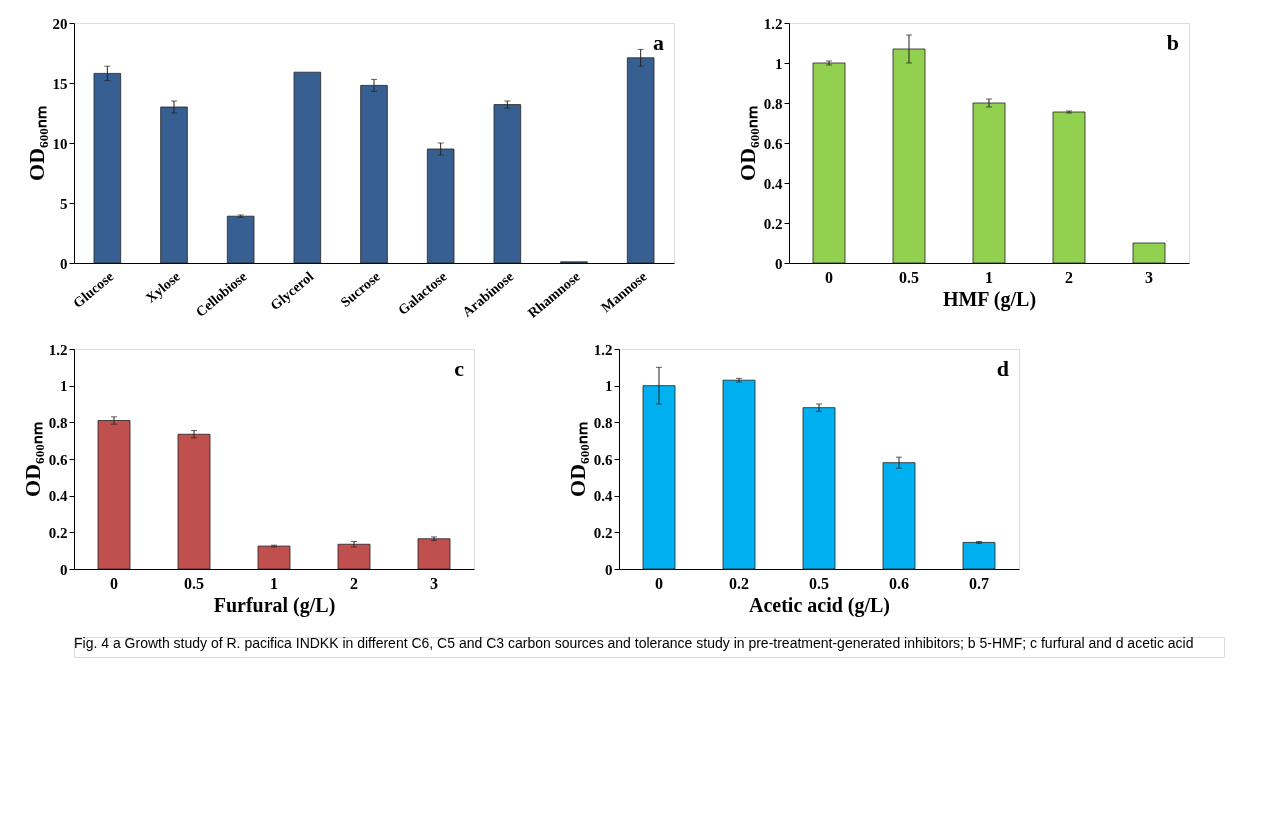 The height and width of the screenshot is (833, 1284). Describe the element at coordinates (819, 605) in the screenshot. I see `x-axis-title: Acetic acid (g/L)` at that location.